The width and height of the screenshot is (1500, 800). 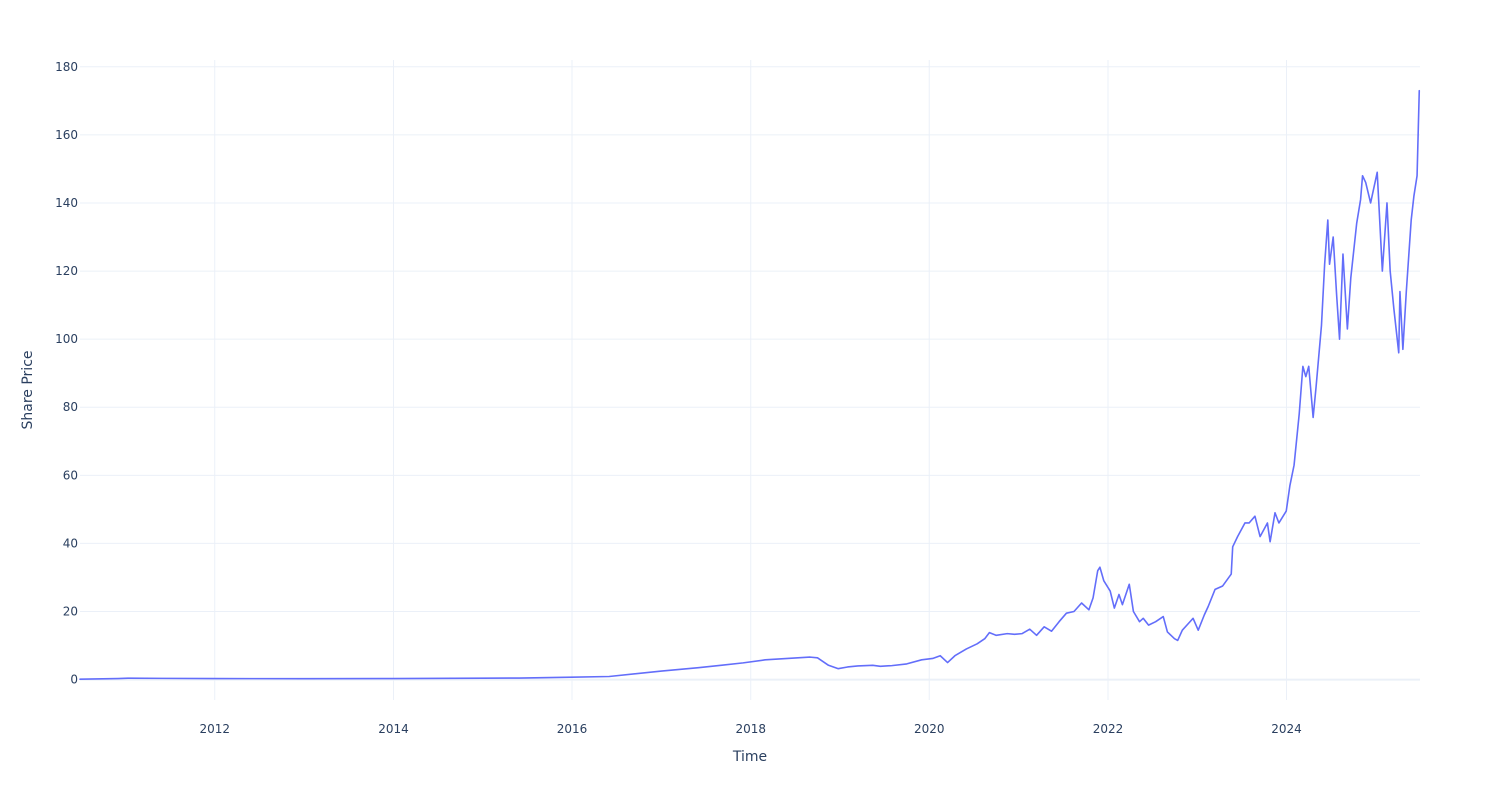 I want to click on x-tick-label: 2022, so click(x=1108, y=729).